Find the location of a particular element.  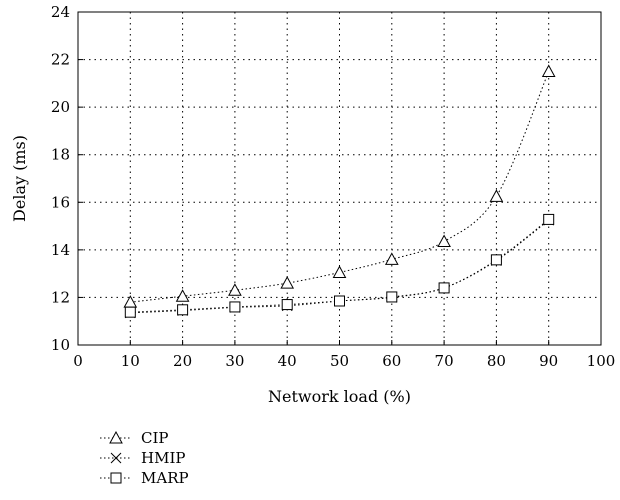

y-tick-label: 20 is located at coordinates (60, 107).